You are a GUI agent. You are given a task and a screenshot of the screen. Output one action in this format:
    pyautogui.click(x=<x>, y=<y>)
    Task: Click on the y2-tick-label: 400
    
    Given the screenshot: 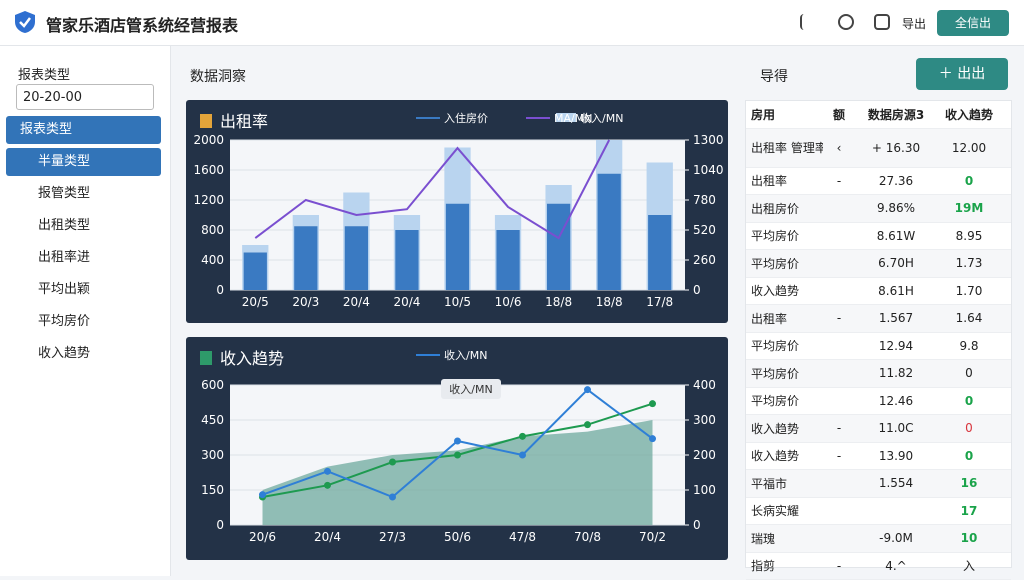 What is the action you would take?
    pyautogui.click(x=704, y=385)
    